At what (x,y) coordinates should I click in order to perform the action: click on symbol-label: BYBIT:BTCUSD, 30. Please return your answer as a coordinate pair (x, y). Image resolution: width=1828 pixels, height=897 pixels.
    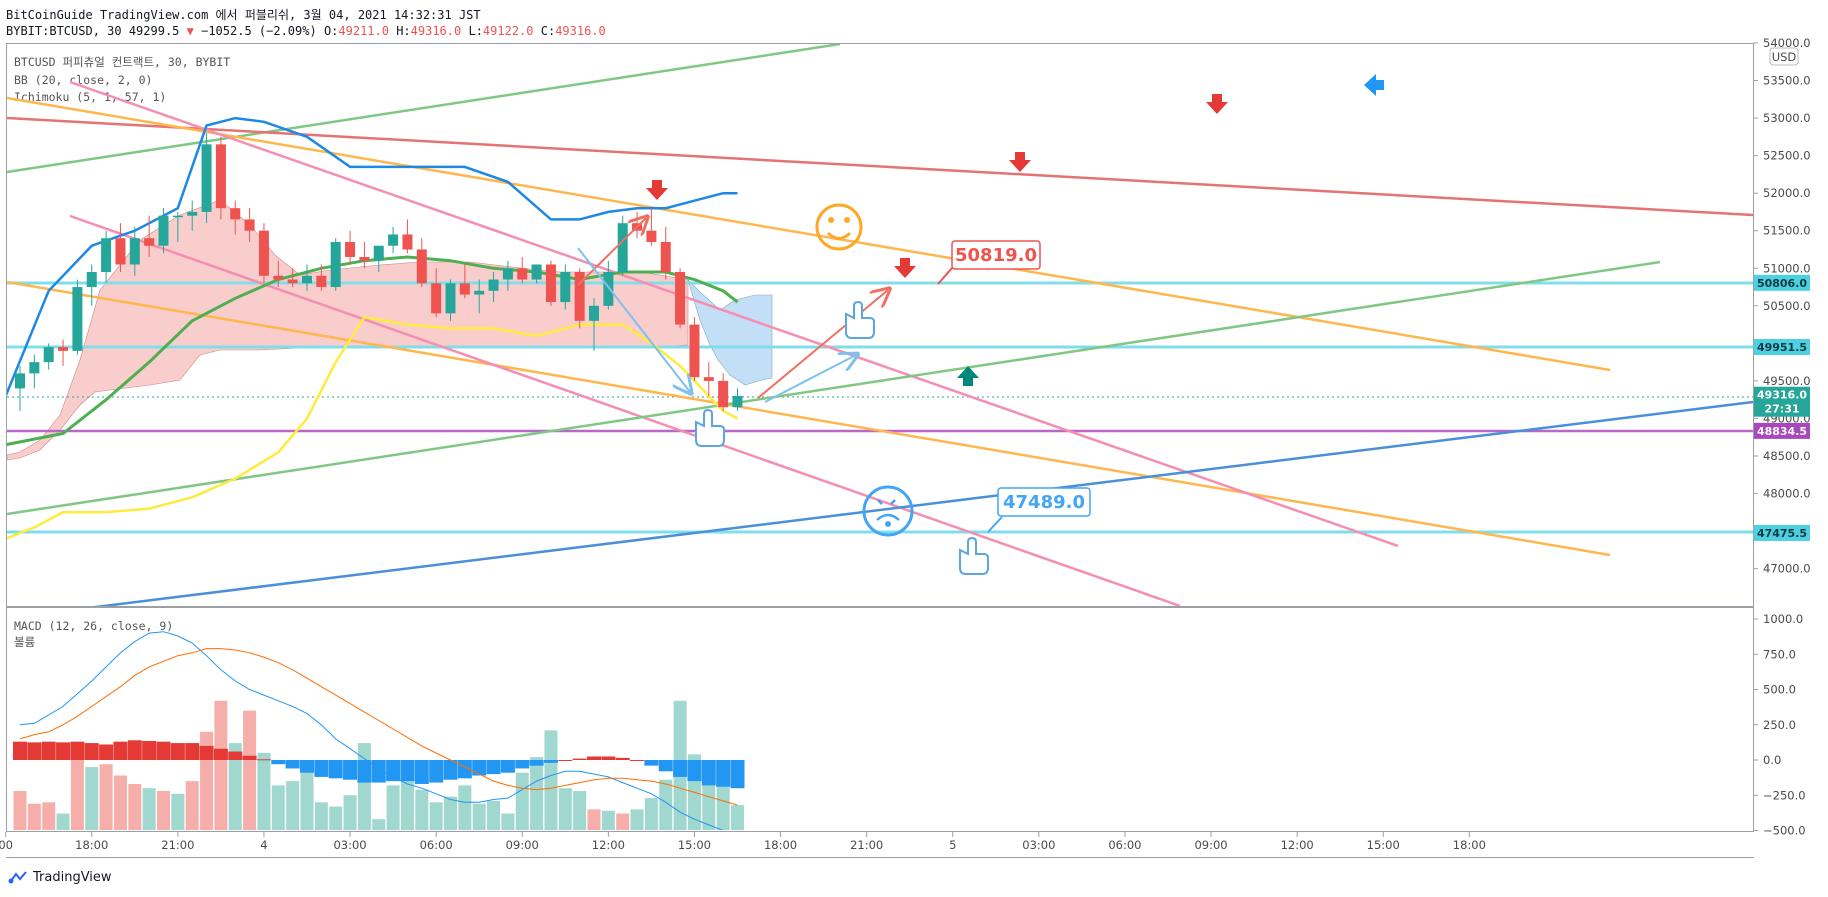
    Looking at the image, I should click on (64, 31).